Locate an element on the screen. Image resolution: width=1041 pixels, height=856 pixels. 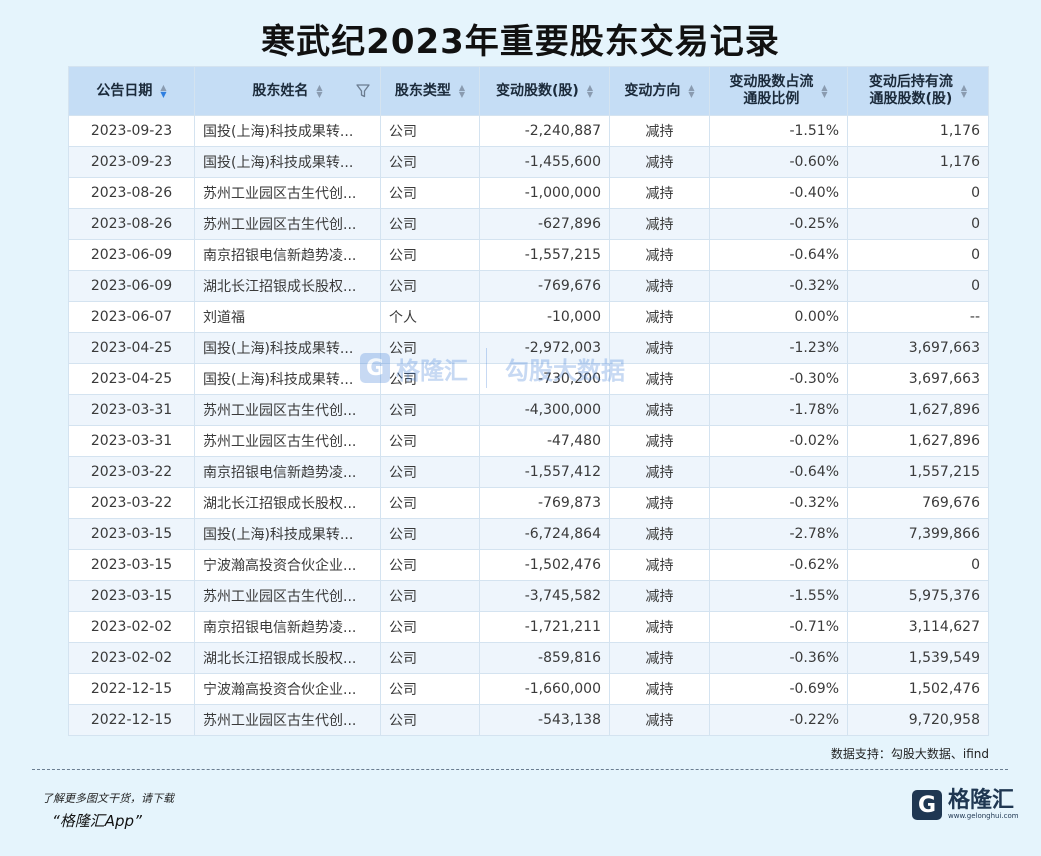
column-header-date: 公告日期 ▲ ▼ is located at coordinates (131, 91).